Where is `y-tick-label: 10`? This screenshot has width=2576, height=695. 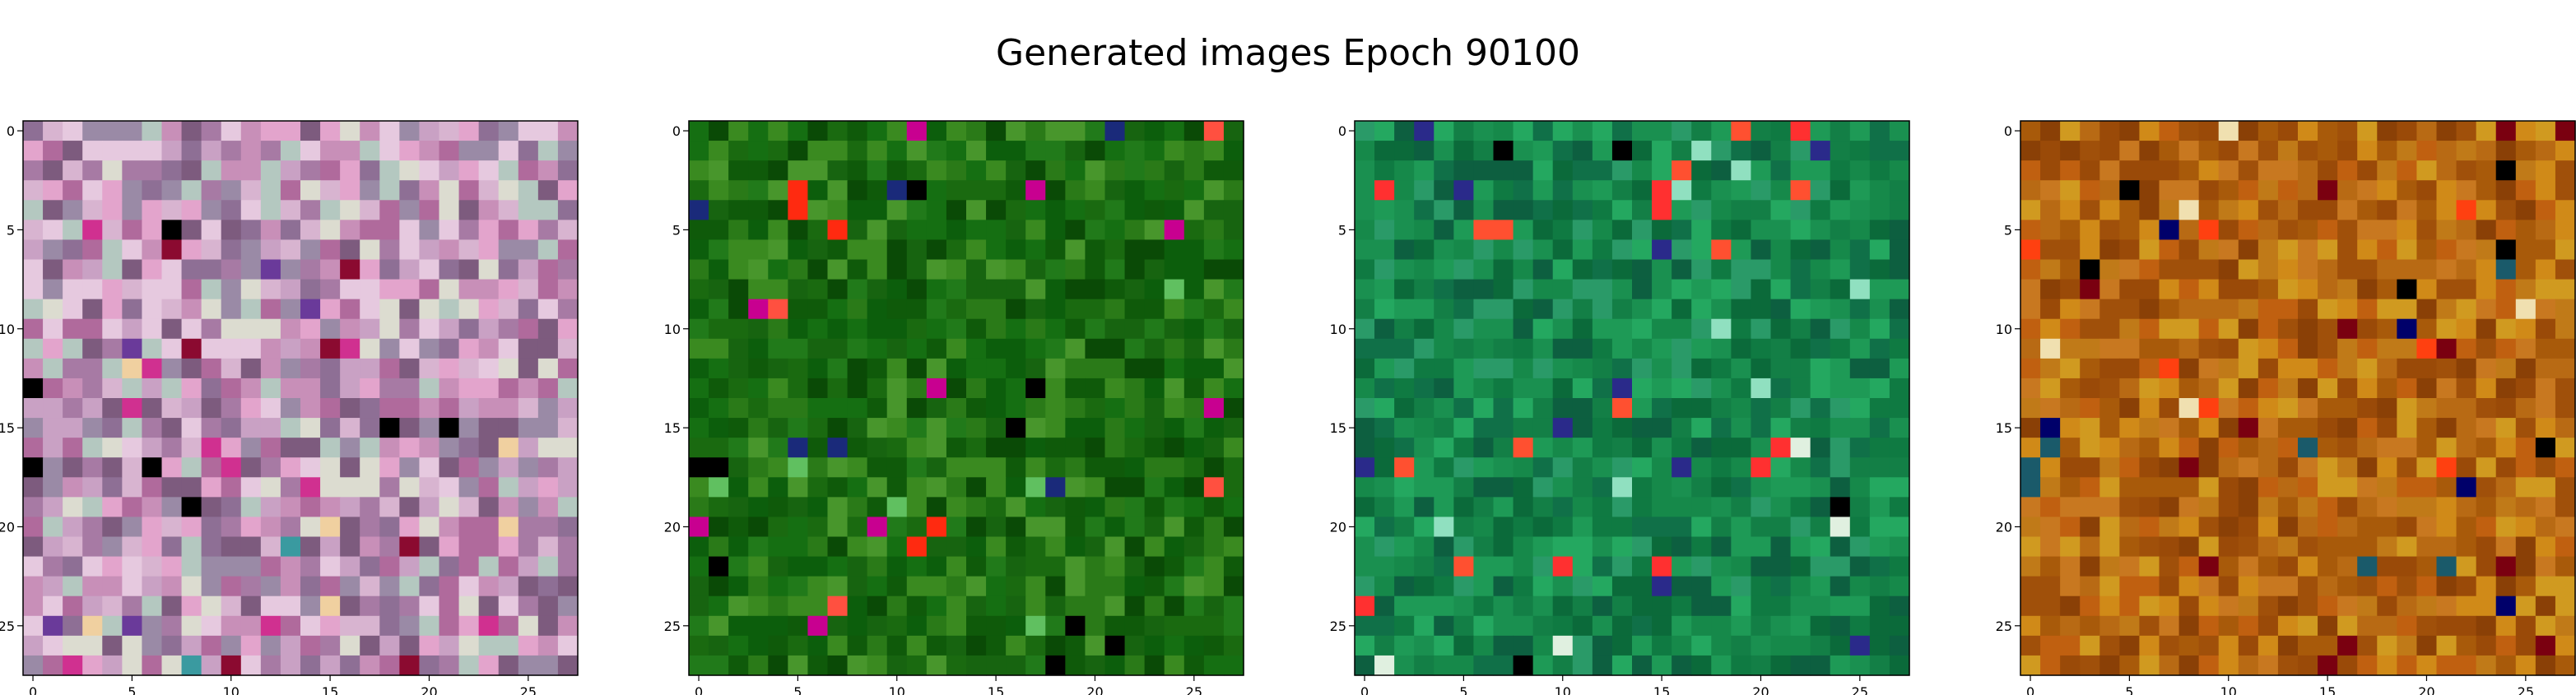
y-tick-label: 10 is located at coordinates (2004, 329).